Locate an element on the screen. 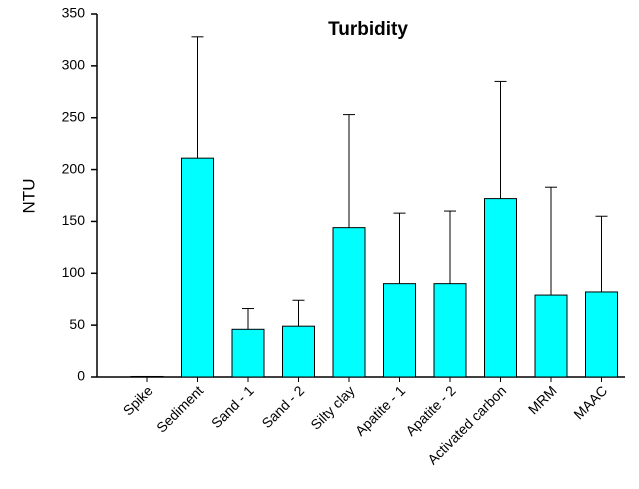 The image size is (639, 489). y-tick-label: 300 is located at coordinates (74, 65).